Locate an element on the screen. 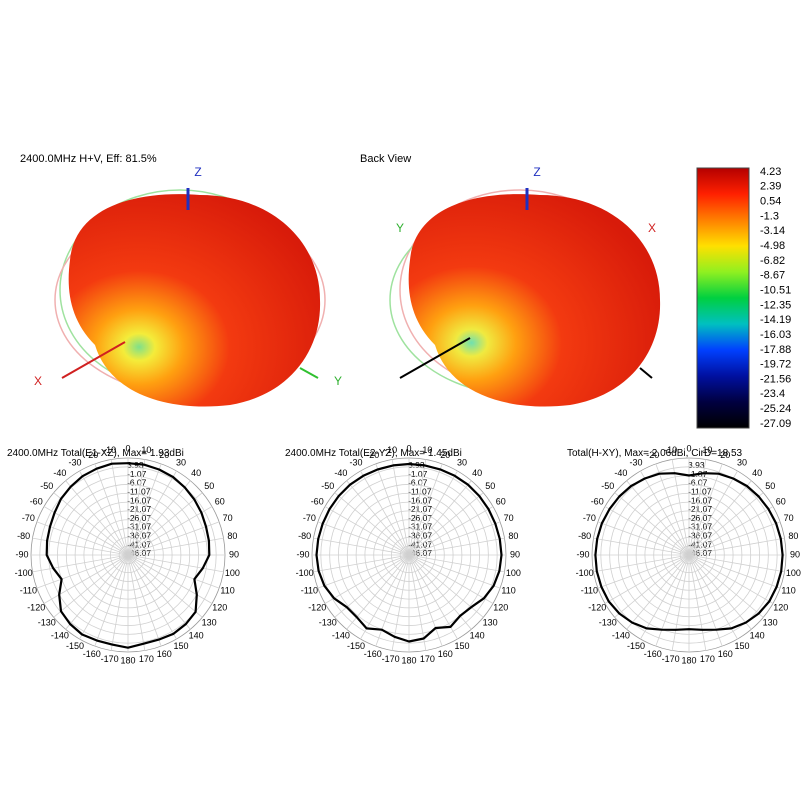  angle-label: -130 is located at coordinates (47, 623).